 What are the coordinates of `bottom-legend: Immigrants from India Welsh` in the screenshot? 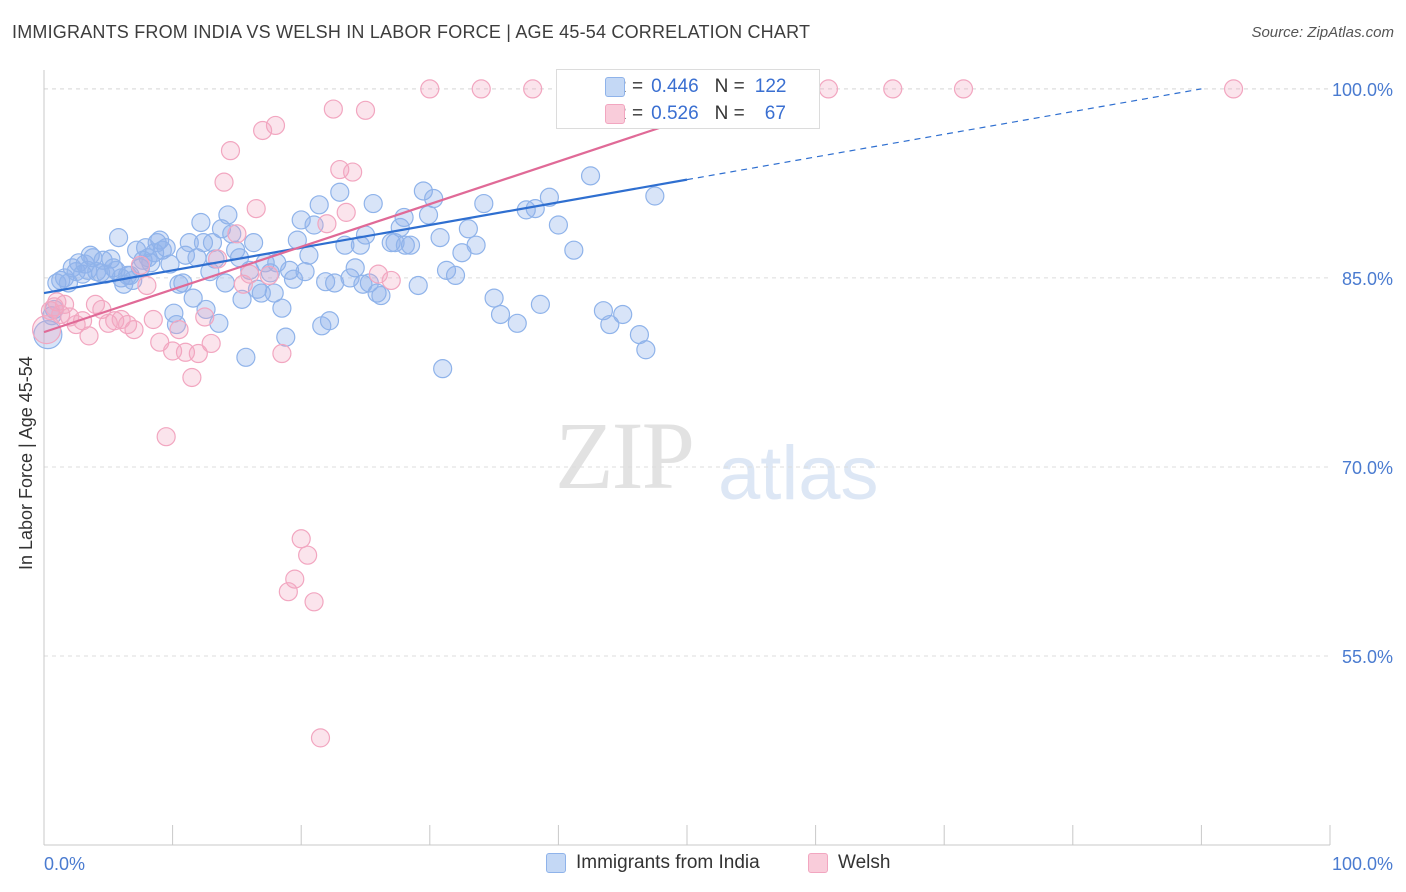 It's located at (703, 865).